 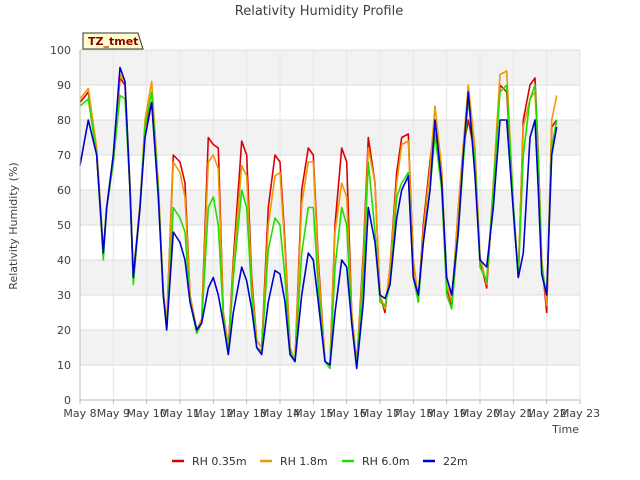 What do you see at coordinates (480, 413) in the screenshot?
I see `x-tick-label: May 20` at bounding box center [480, 413].